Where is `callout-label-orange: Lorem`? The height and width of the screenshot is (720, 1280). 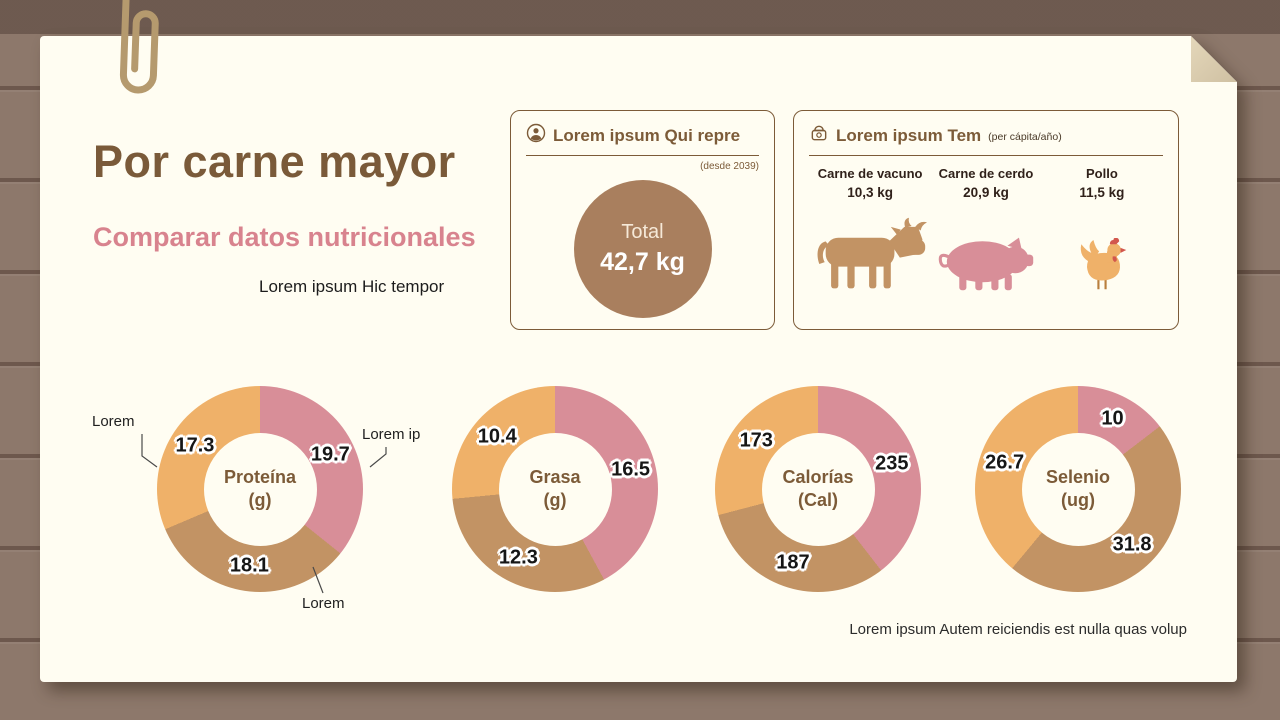 callout-label-orange: Lorem is located at coordinates (113, 421).